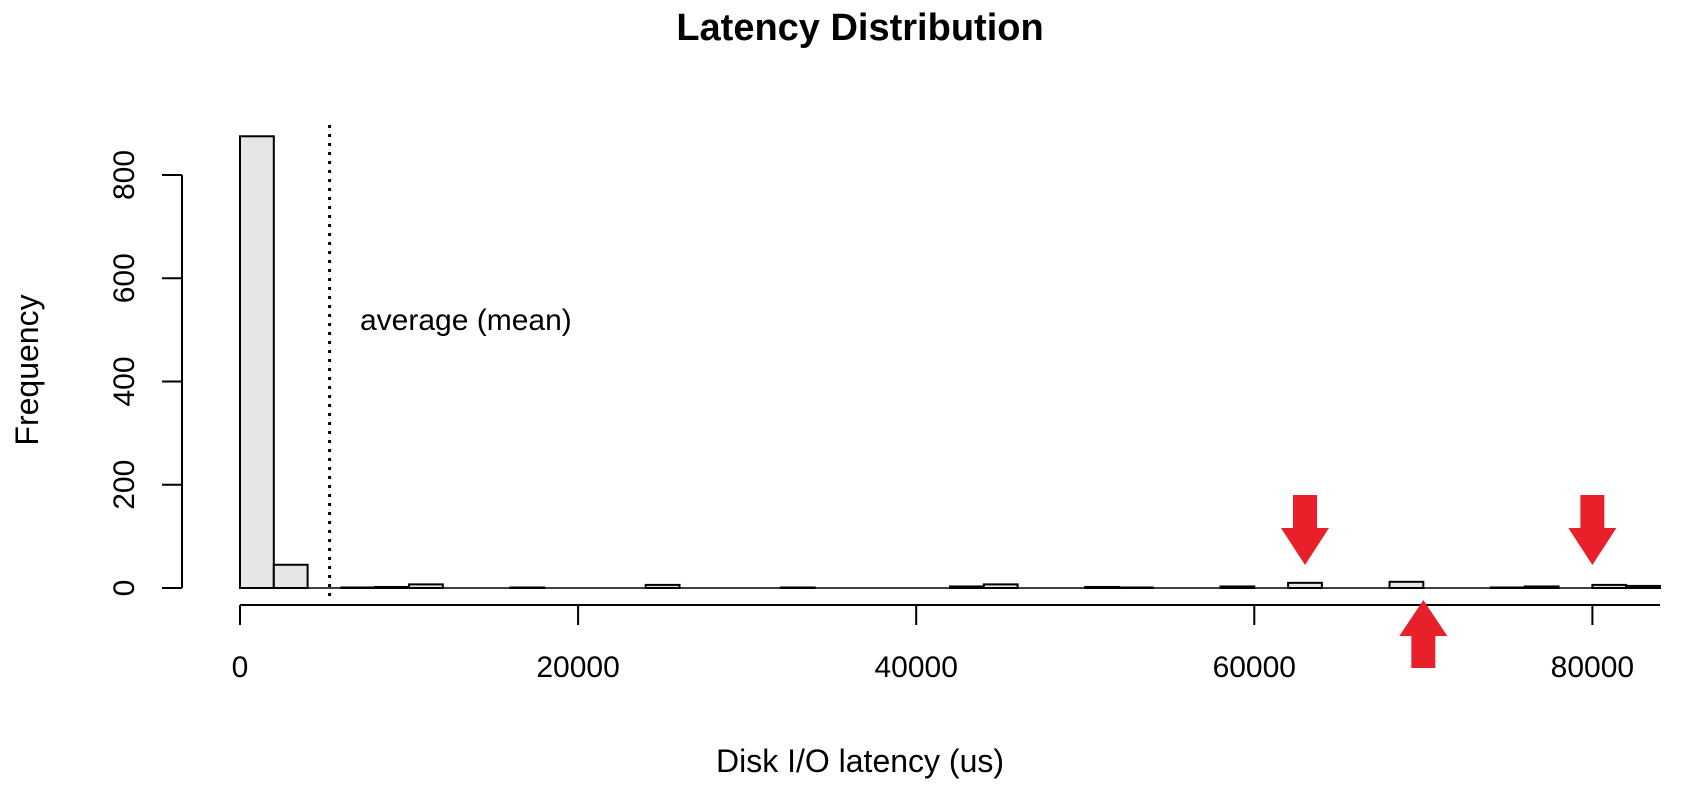  Describe the element at coordinates (1449, 581) in the screenshot. I see `marker-arrows` at that location.